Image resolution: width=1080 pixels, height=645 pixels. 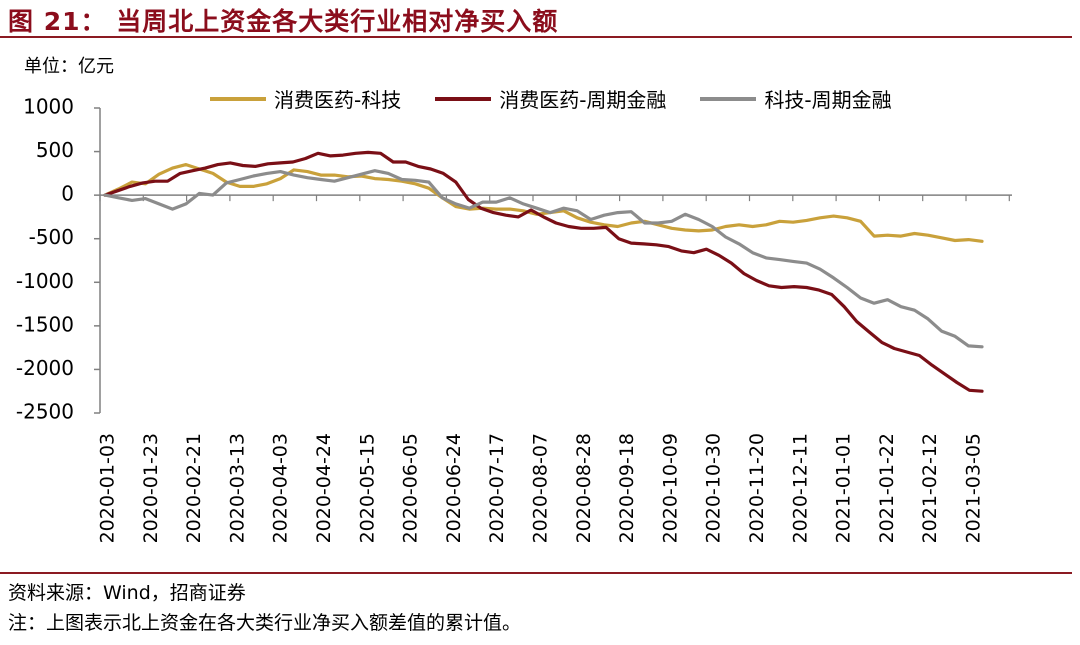 What do you see at coordinates (45, 368) in the screenshot?
I see `y-tick-label: -2000` at bounding box center [45, 368].